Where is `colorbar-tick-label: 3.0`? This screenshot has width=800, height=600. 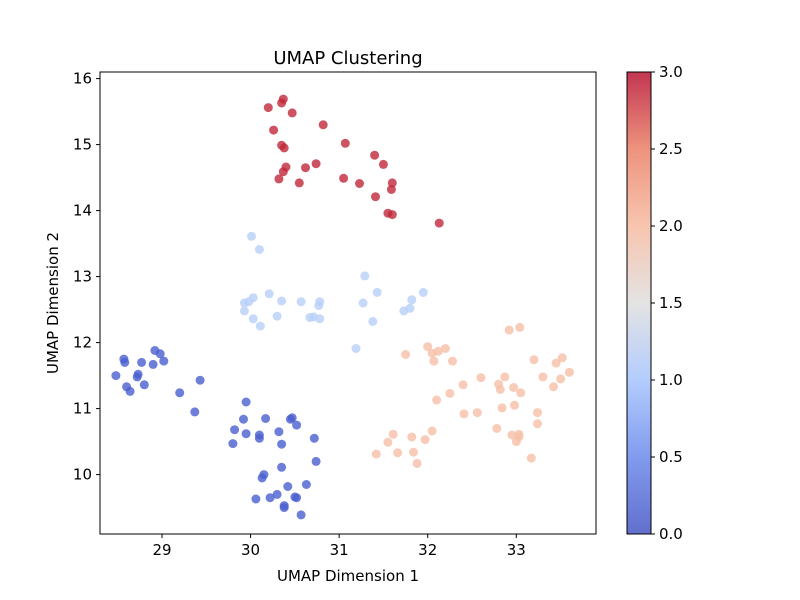 colorbar-tick-label: 3.0 is located at coordinates (671, 72).